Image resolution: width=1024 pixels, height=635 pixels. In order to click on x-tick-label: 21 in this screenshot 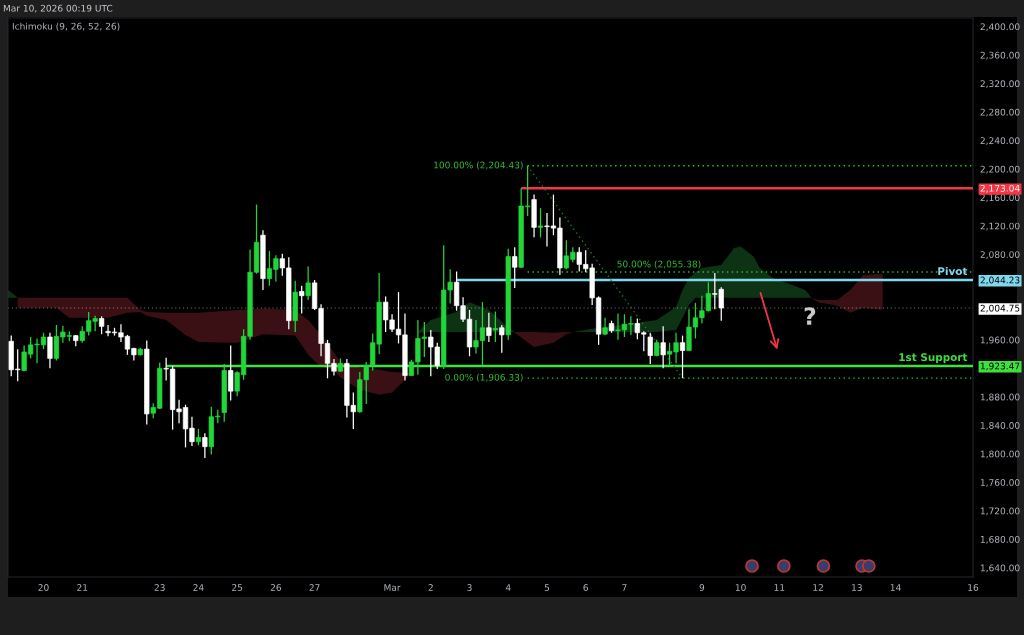, I will do `click(82, 587)`.